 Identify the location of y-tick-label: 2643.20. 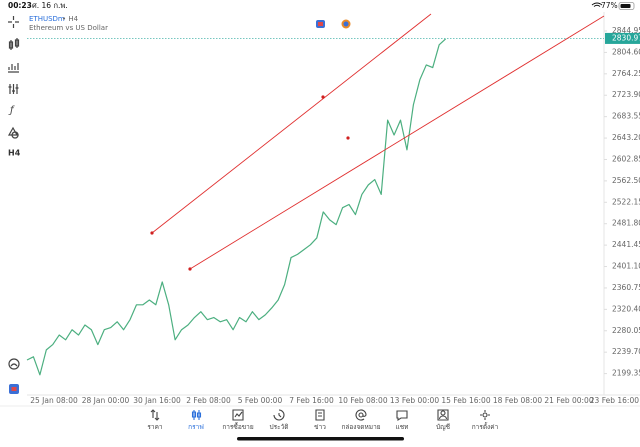
(626, 137).